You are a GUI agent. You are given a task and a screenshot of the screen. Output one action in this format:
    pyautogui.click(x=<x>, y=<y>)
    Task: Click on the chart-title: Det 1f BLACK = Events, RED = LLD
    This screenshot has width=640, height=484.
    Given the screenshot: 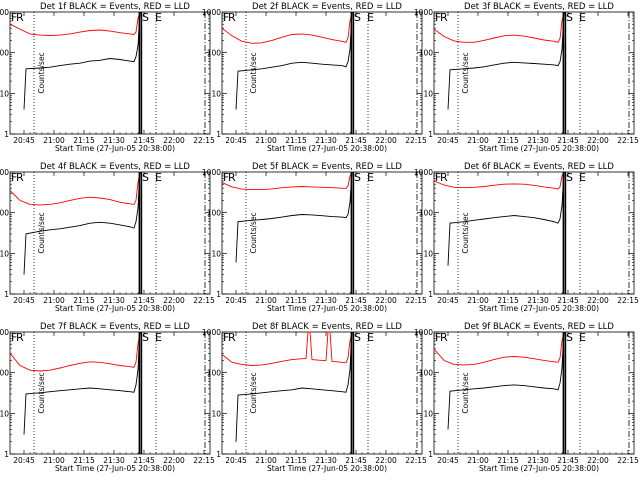 What is the action you would take?
    pyautogui.click(x=115, y=7)
    